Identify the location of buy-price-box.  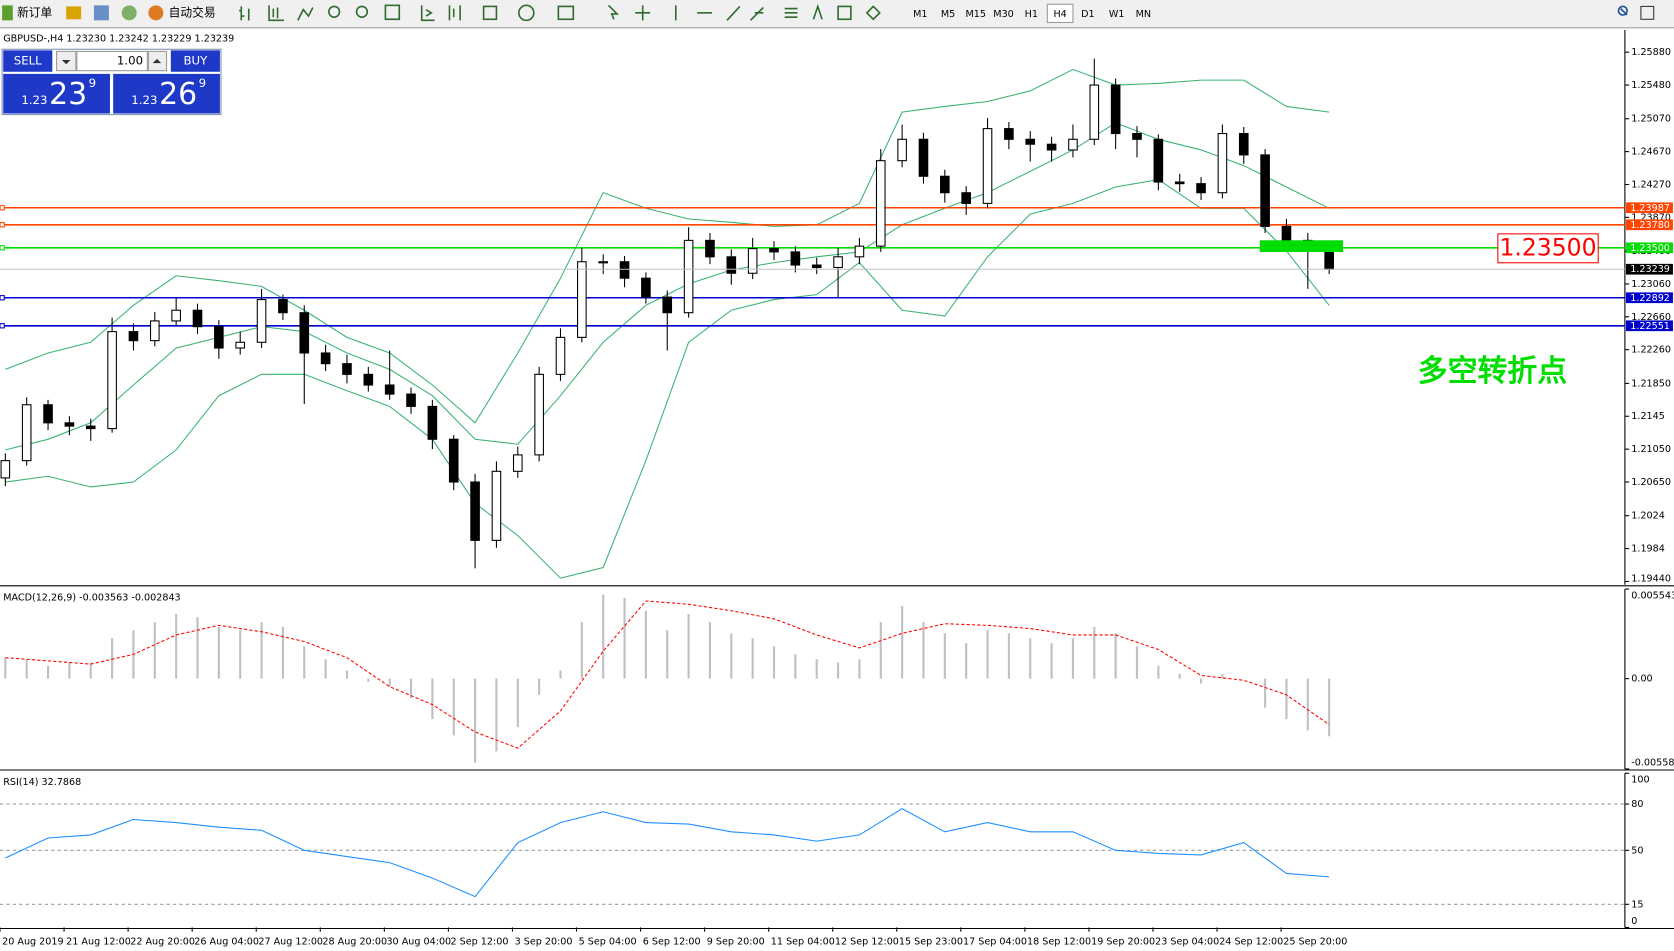
(166, 93).